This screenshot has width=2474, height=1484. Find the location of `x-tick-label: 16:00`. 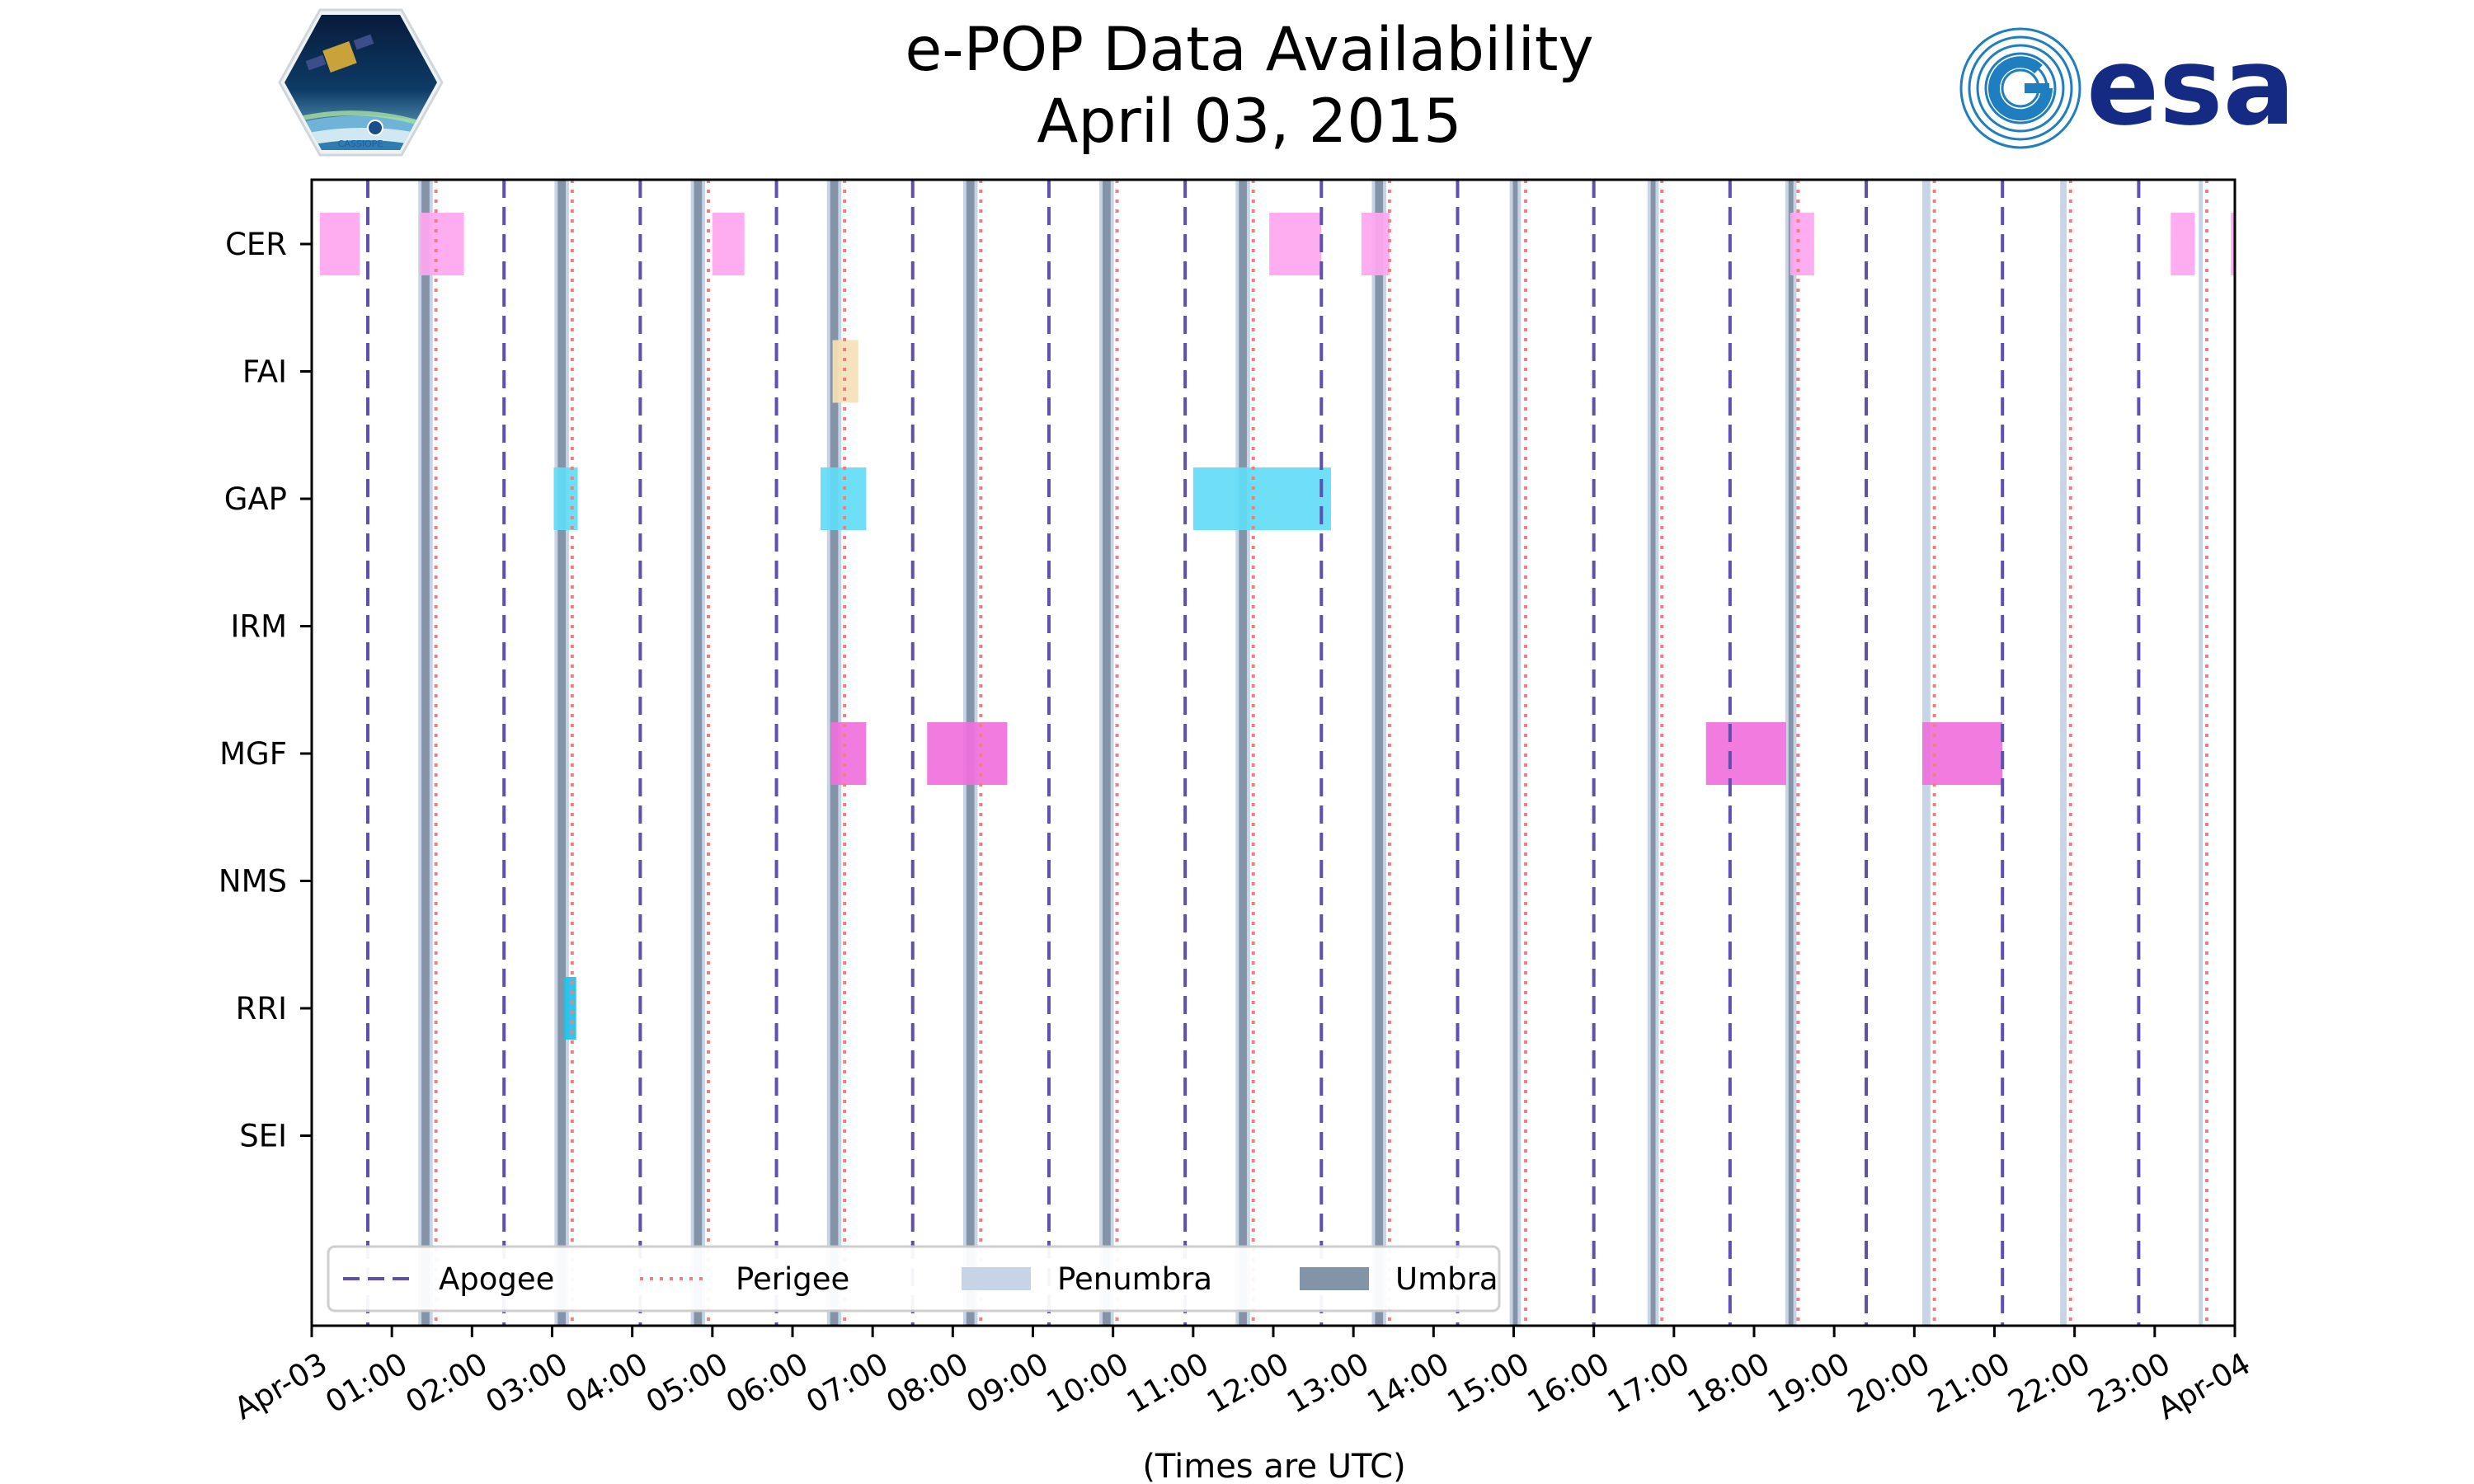

x-tick-label: 16:00 is located at coordinates (1569, 1383).